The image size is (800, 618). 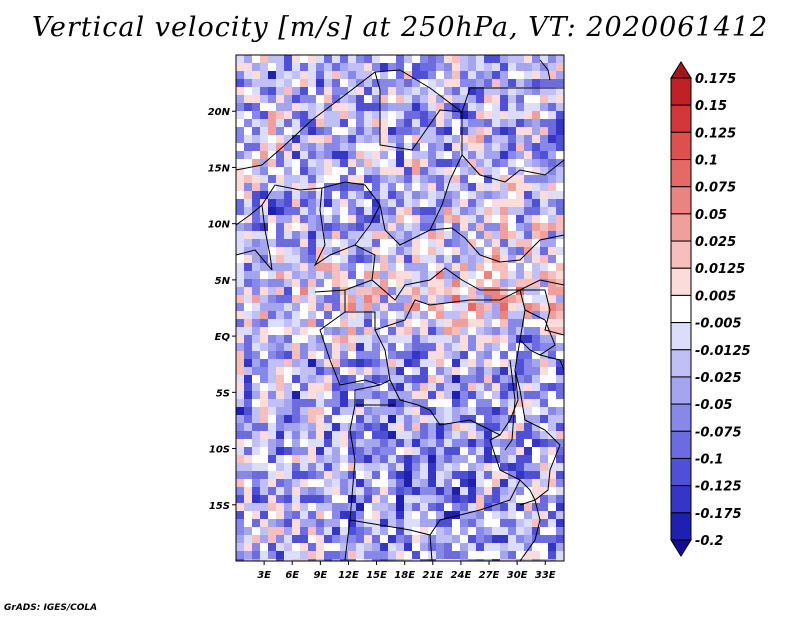 I want to click on lon-tick-label: 30E, so click(x=517, y=575).